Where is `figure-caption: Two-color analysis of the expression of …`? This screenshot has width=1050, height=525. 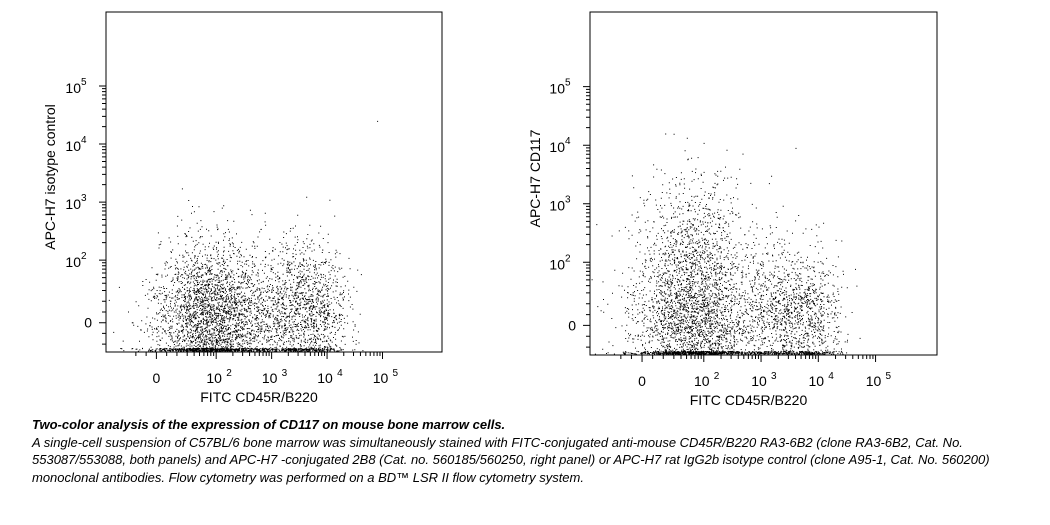
figure-caption: Two-color analysis of the expression of … is located at coordinates (532, 451).